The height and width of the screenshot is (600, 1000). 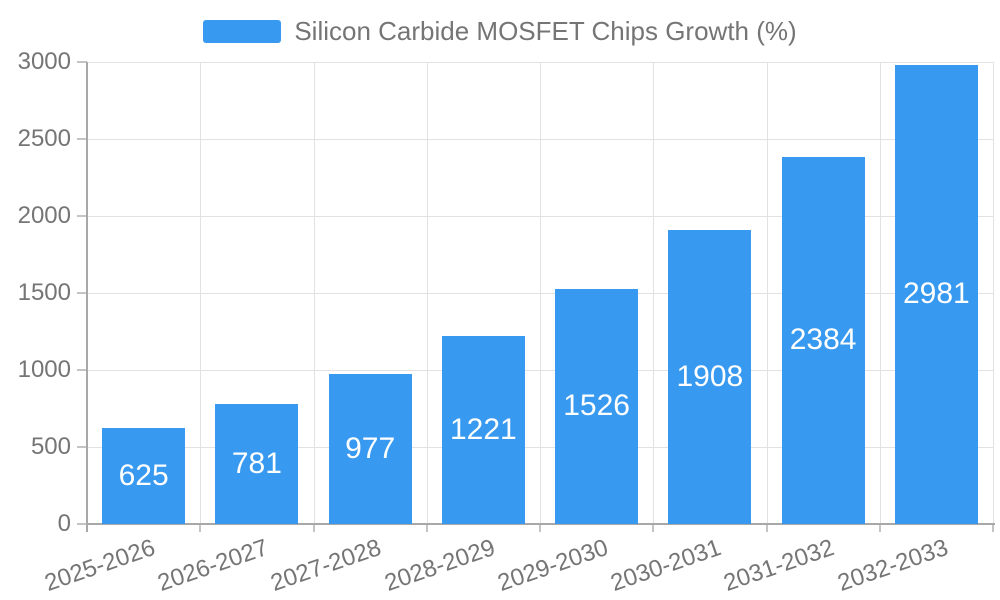 I want to click on legend-item: Silicon Carbide MOSFET Chips Growth (%), so click(x=500, y=31).